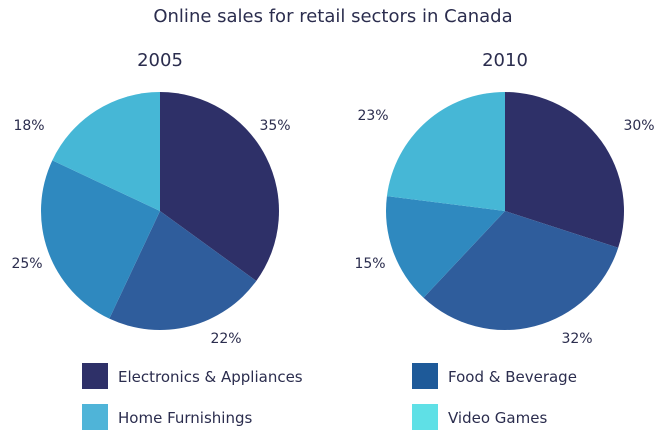 This screenshot has height=443, width=666. Describe the element at coordinates (26, 264) in the screenshot. I see `pie-2005-label-home: 25%` at that location.